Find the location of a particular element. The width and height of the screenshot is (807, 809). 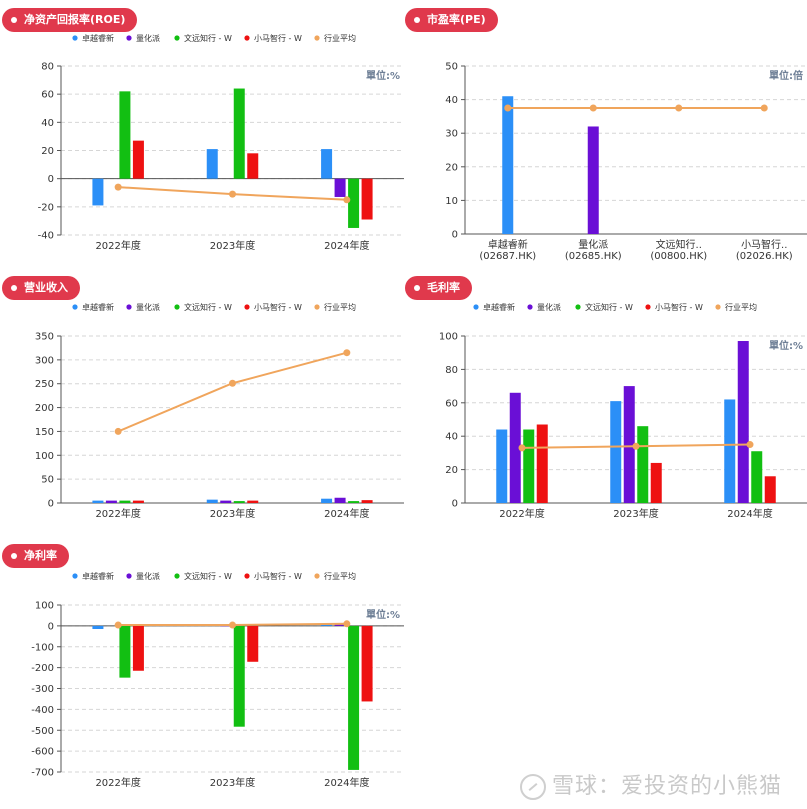

gm-bar-卓越睿新-1 is located at coordinates (616, 452).